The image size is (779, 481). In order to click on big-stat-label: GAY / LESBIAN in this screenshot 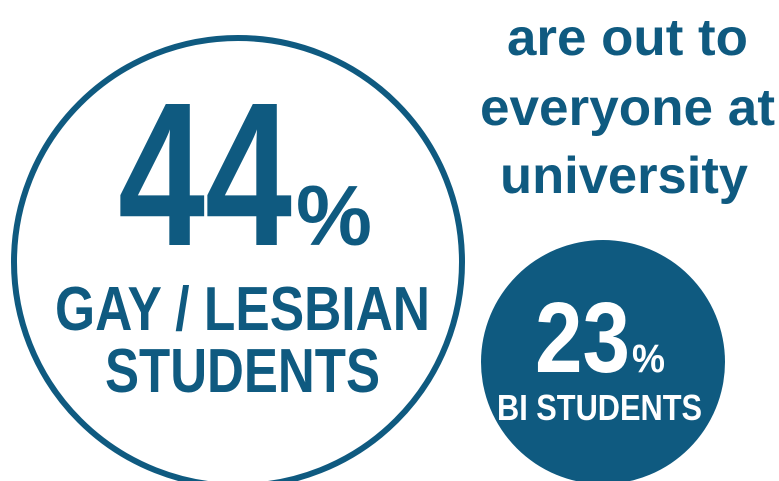, I will do `click(242, 309)`.